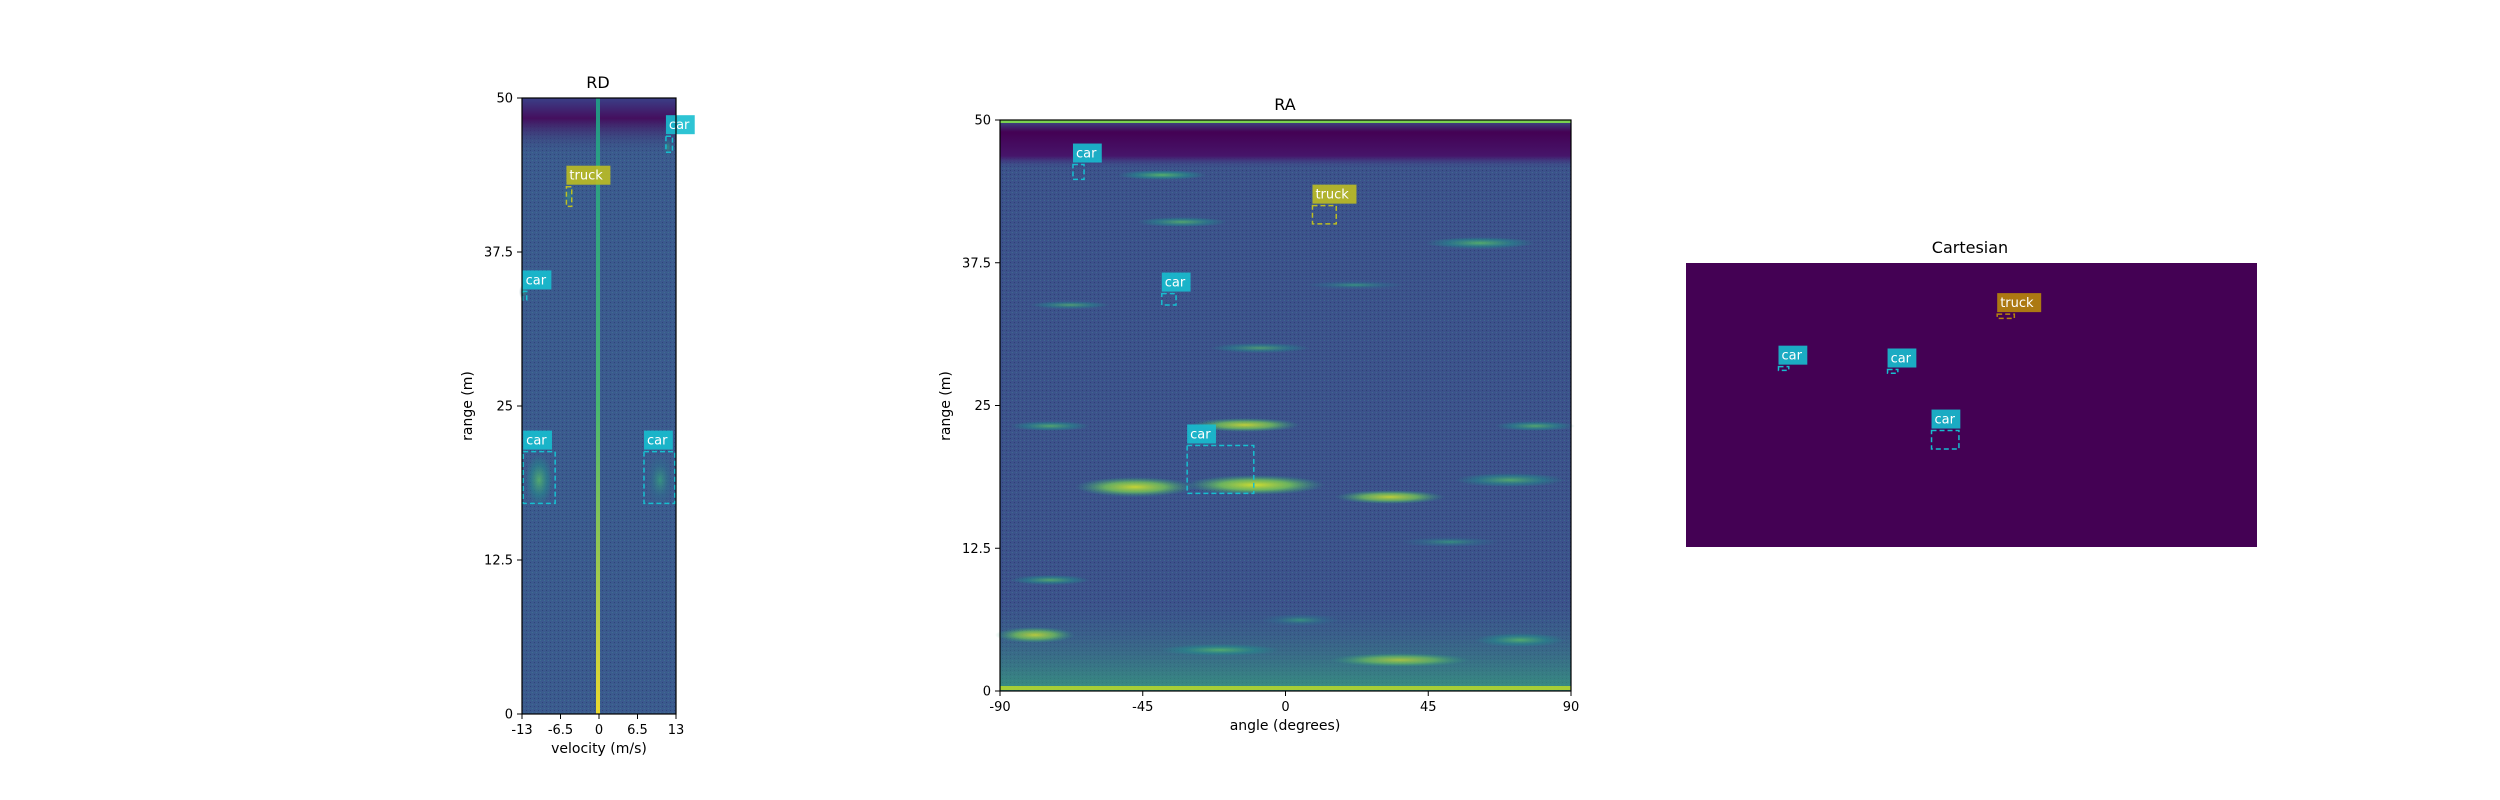  Describe the element at coordinates (1285, 707) in the screenshot. I see `ra-xtick-label: 0` at that location.